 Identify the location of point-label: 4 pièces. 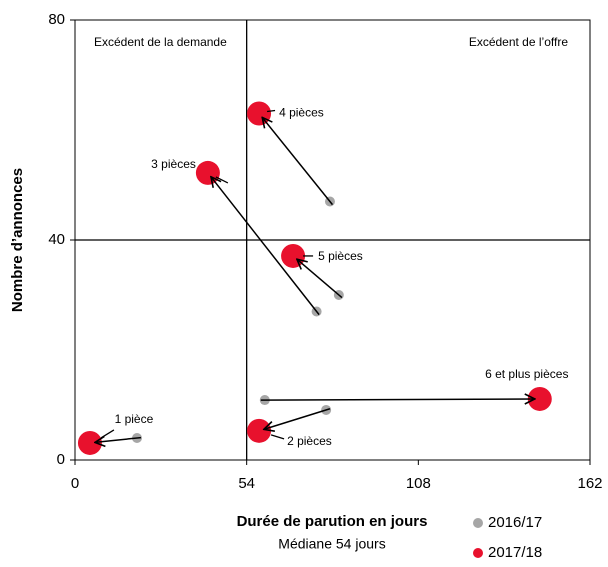
(301, 113).